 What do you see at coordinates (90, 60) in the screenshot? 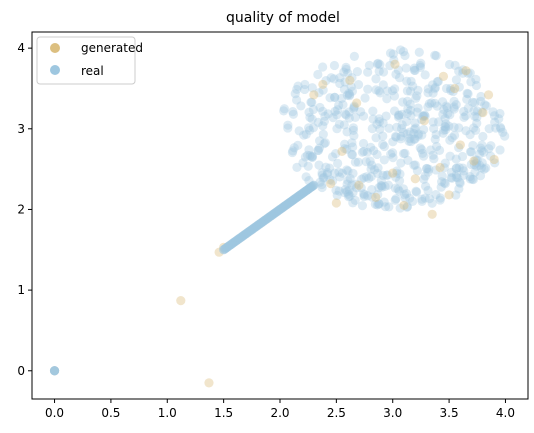
I see `legend: generated real` at bounding box center [90, 60].